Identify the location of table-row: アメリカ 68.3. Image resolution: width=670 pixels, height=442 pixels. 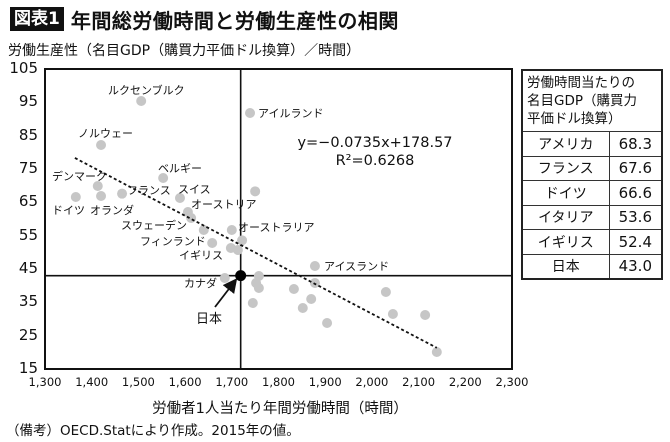
(592, 144).